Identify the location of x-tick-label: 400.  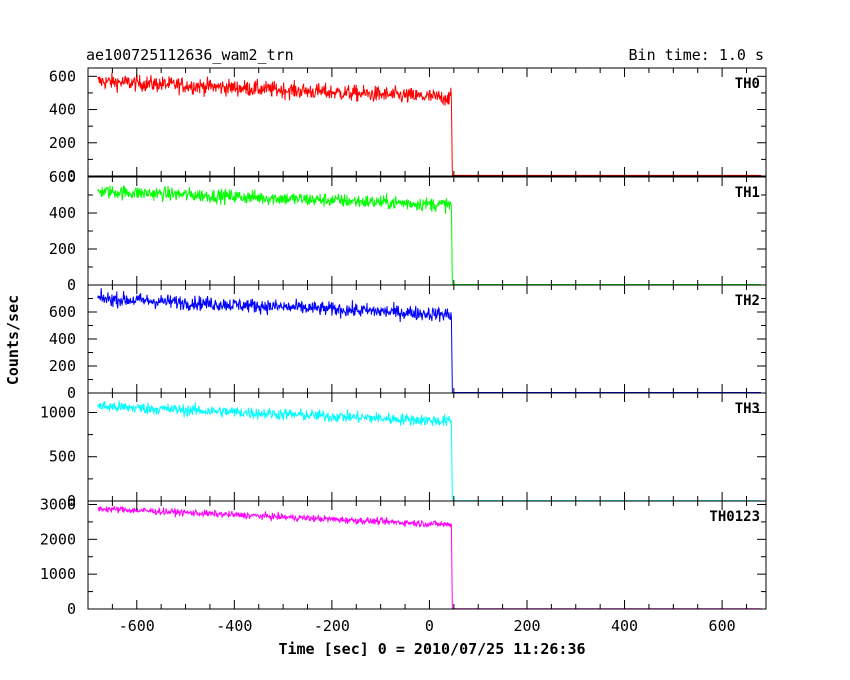
(624, 626).